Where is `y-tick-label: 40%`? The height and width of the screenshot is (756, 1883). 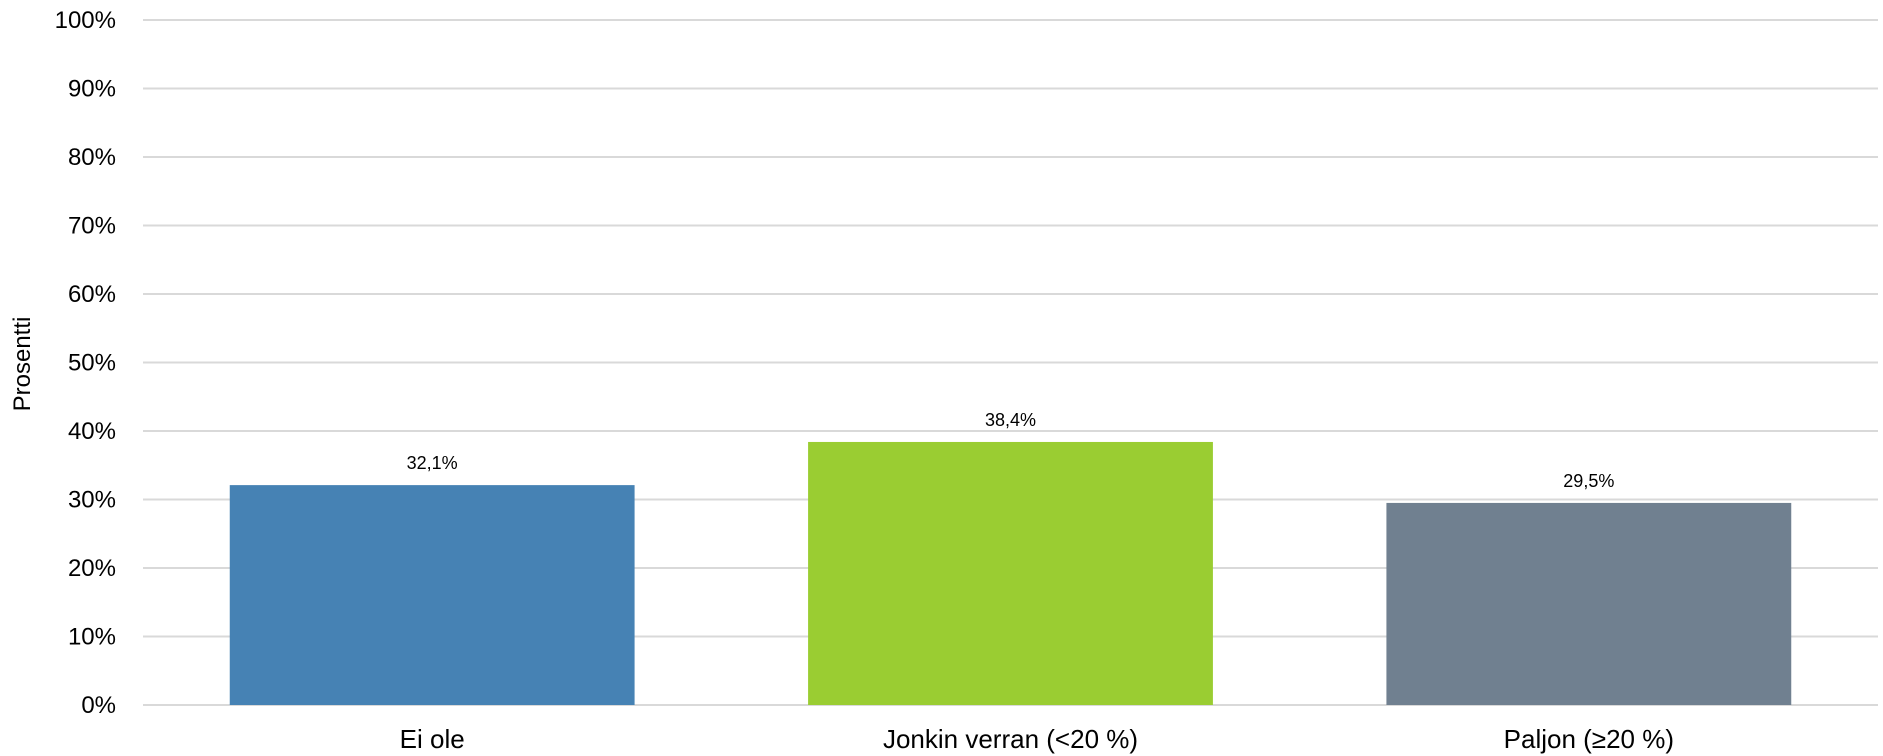
y-tick-label: 40% is located at coordinates (92, 431).